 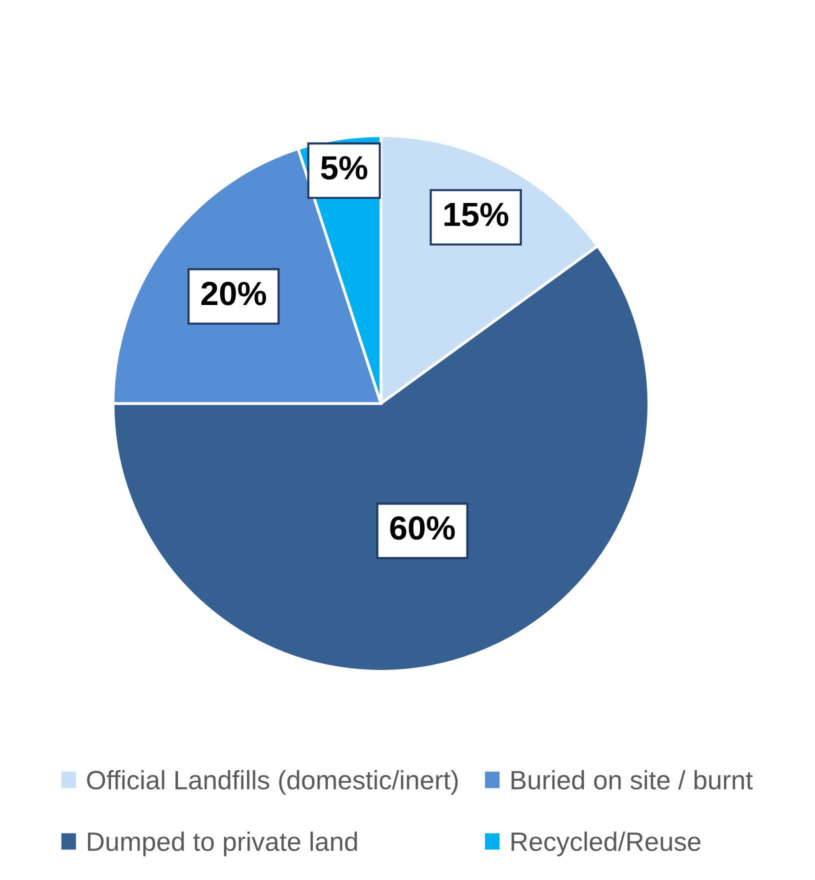 What do you see at coordinates (344, 168) in the screenshot?
I see `data-label: 5%` at bounding box center [344, 168].